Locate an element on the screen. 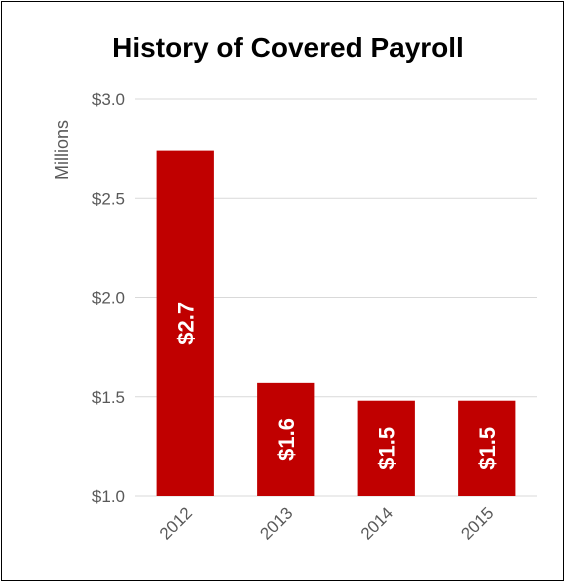 The image size is (567, 584). chart-title: History of Covered Payroll is located at coordinates (288, 47).